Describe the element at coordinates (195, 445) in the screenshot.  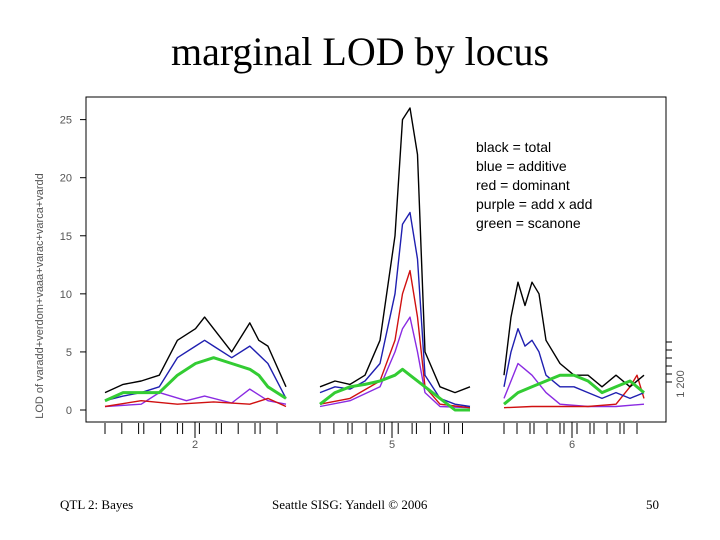
I see `x-tick-label: 2` at that location.